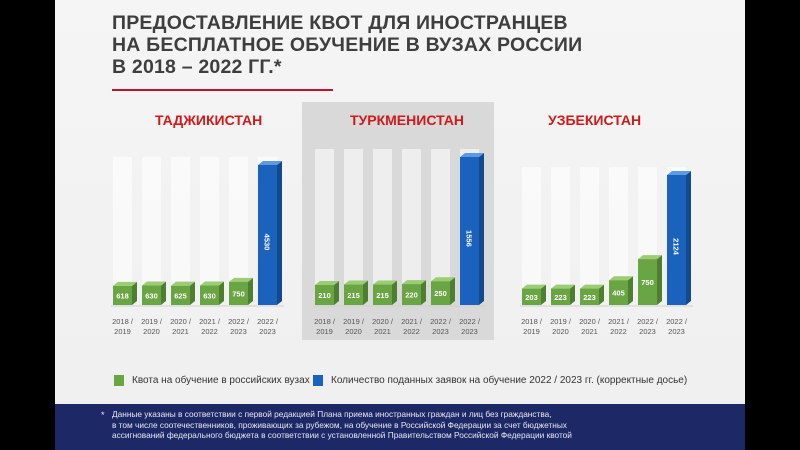 The width and height of the screenshot is (800, 450). What do you see at coordinates (676, 247) in the screenshot?
I see `bar-value-label: 2124` at bounding box center [676, 247].